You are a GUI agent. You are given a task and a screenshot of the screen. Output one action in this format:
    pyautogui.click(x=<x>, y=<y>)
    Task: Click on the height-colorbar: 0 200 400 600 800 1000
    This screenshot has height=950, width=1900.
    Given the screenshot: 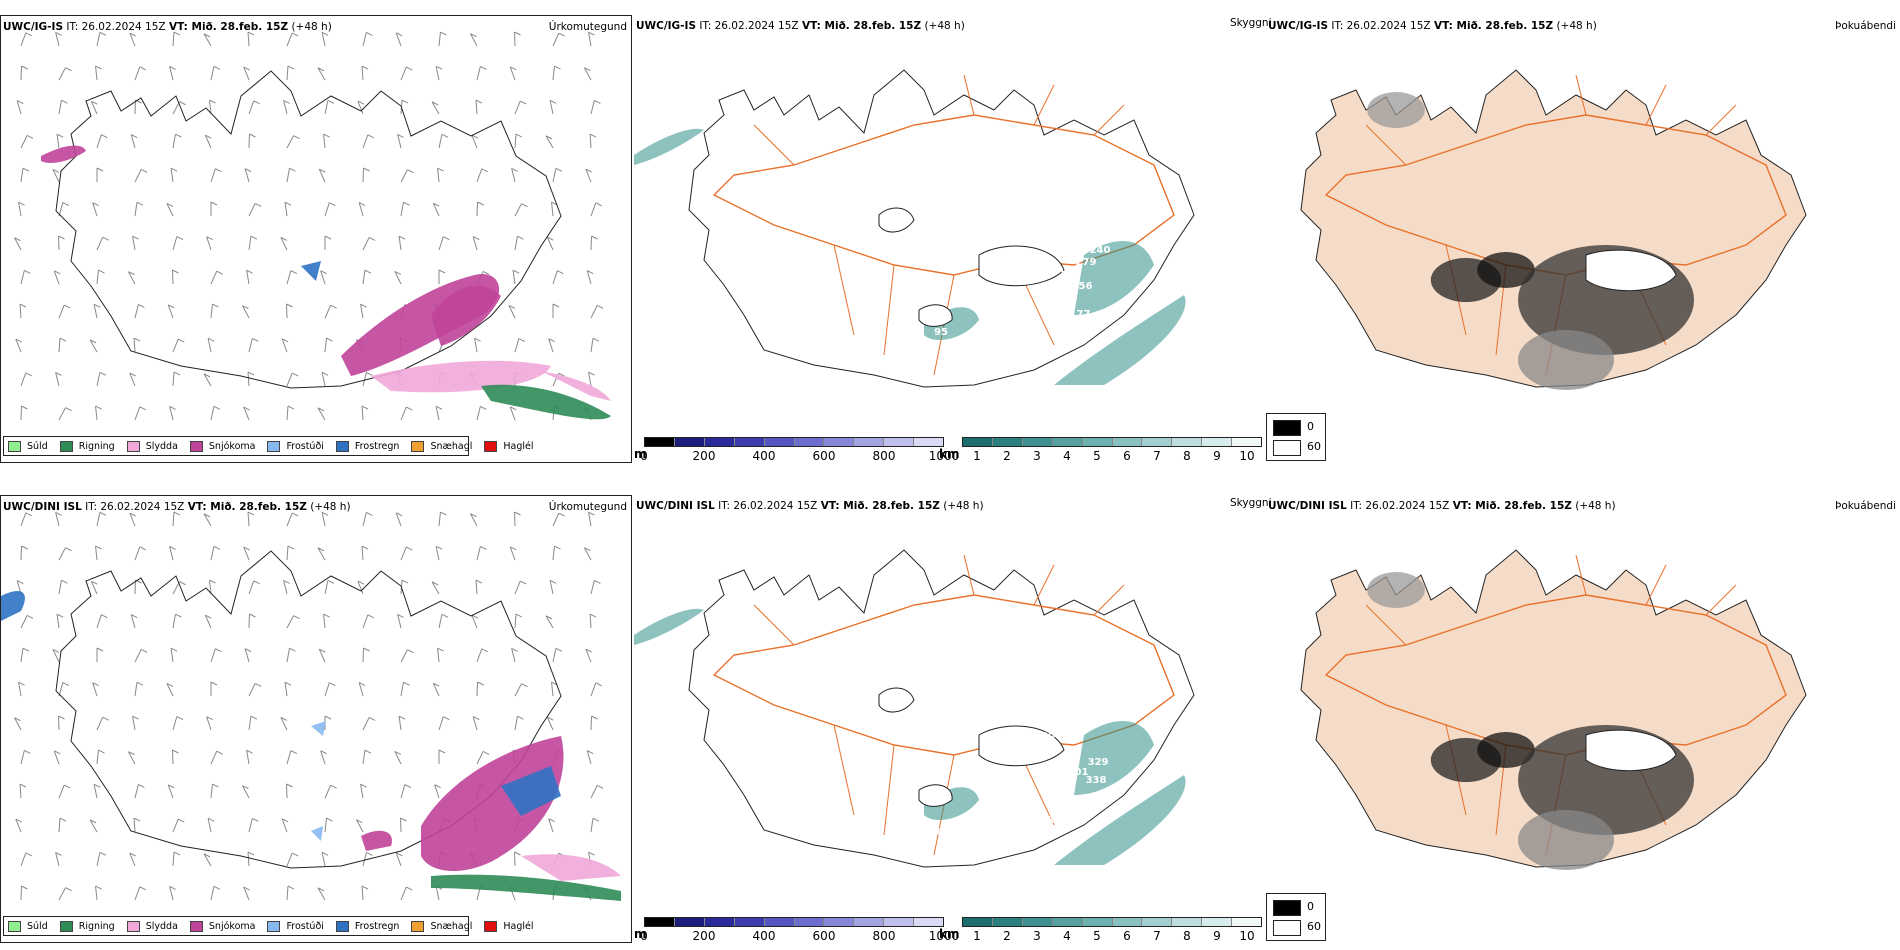 What is the action you would take?
    pyautogui.click(x=799, y=932)
    